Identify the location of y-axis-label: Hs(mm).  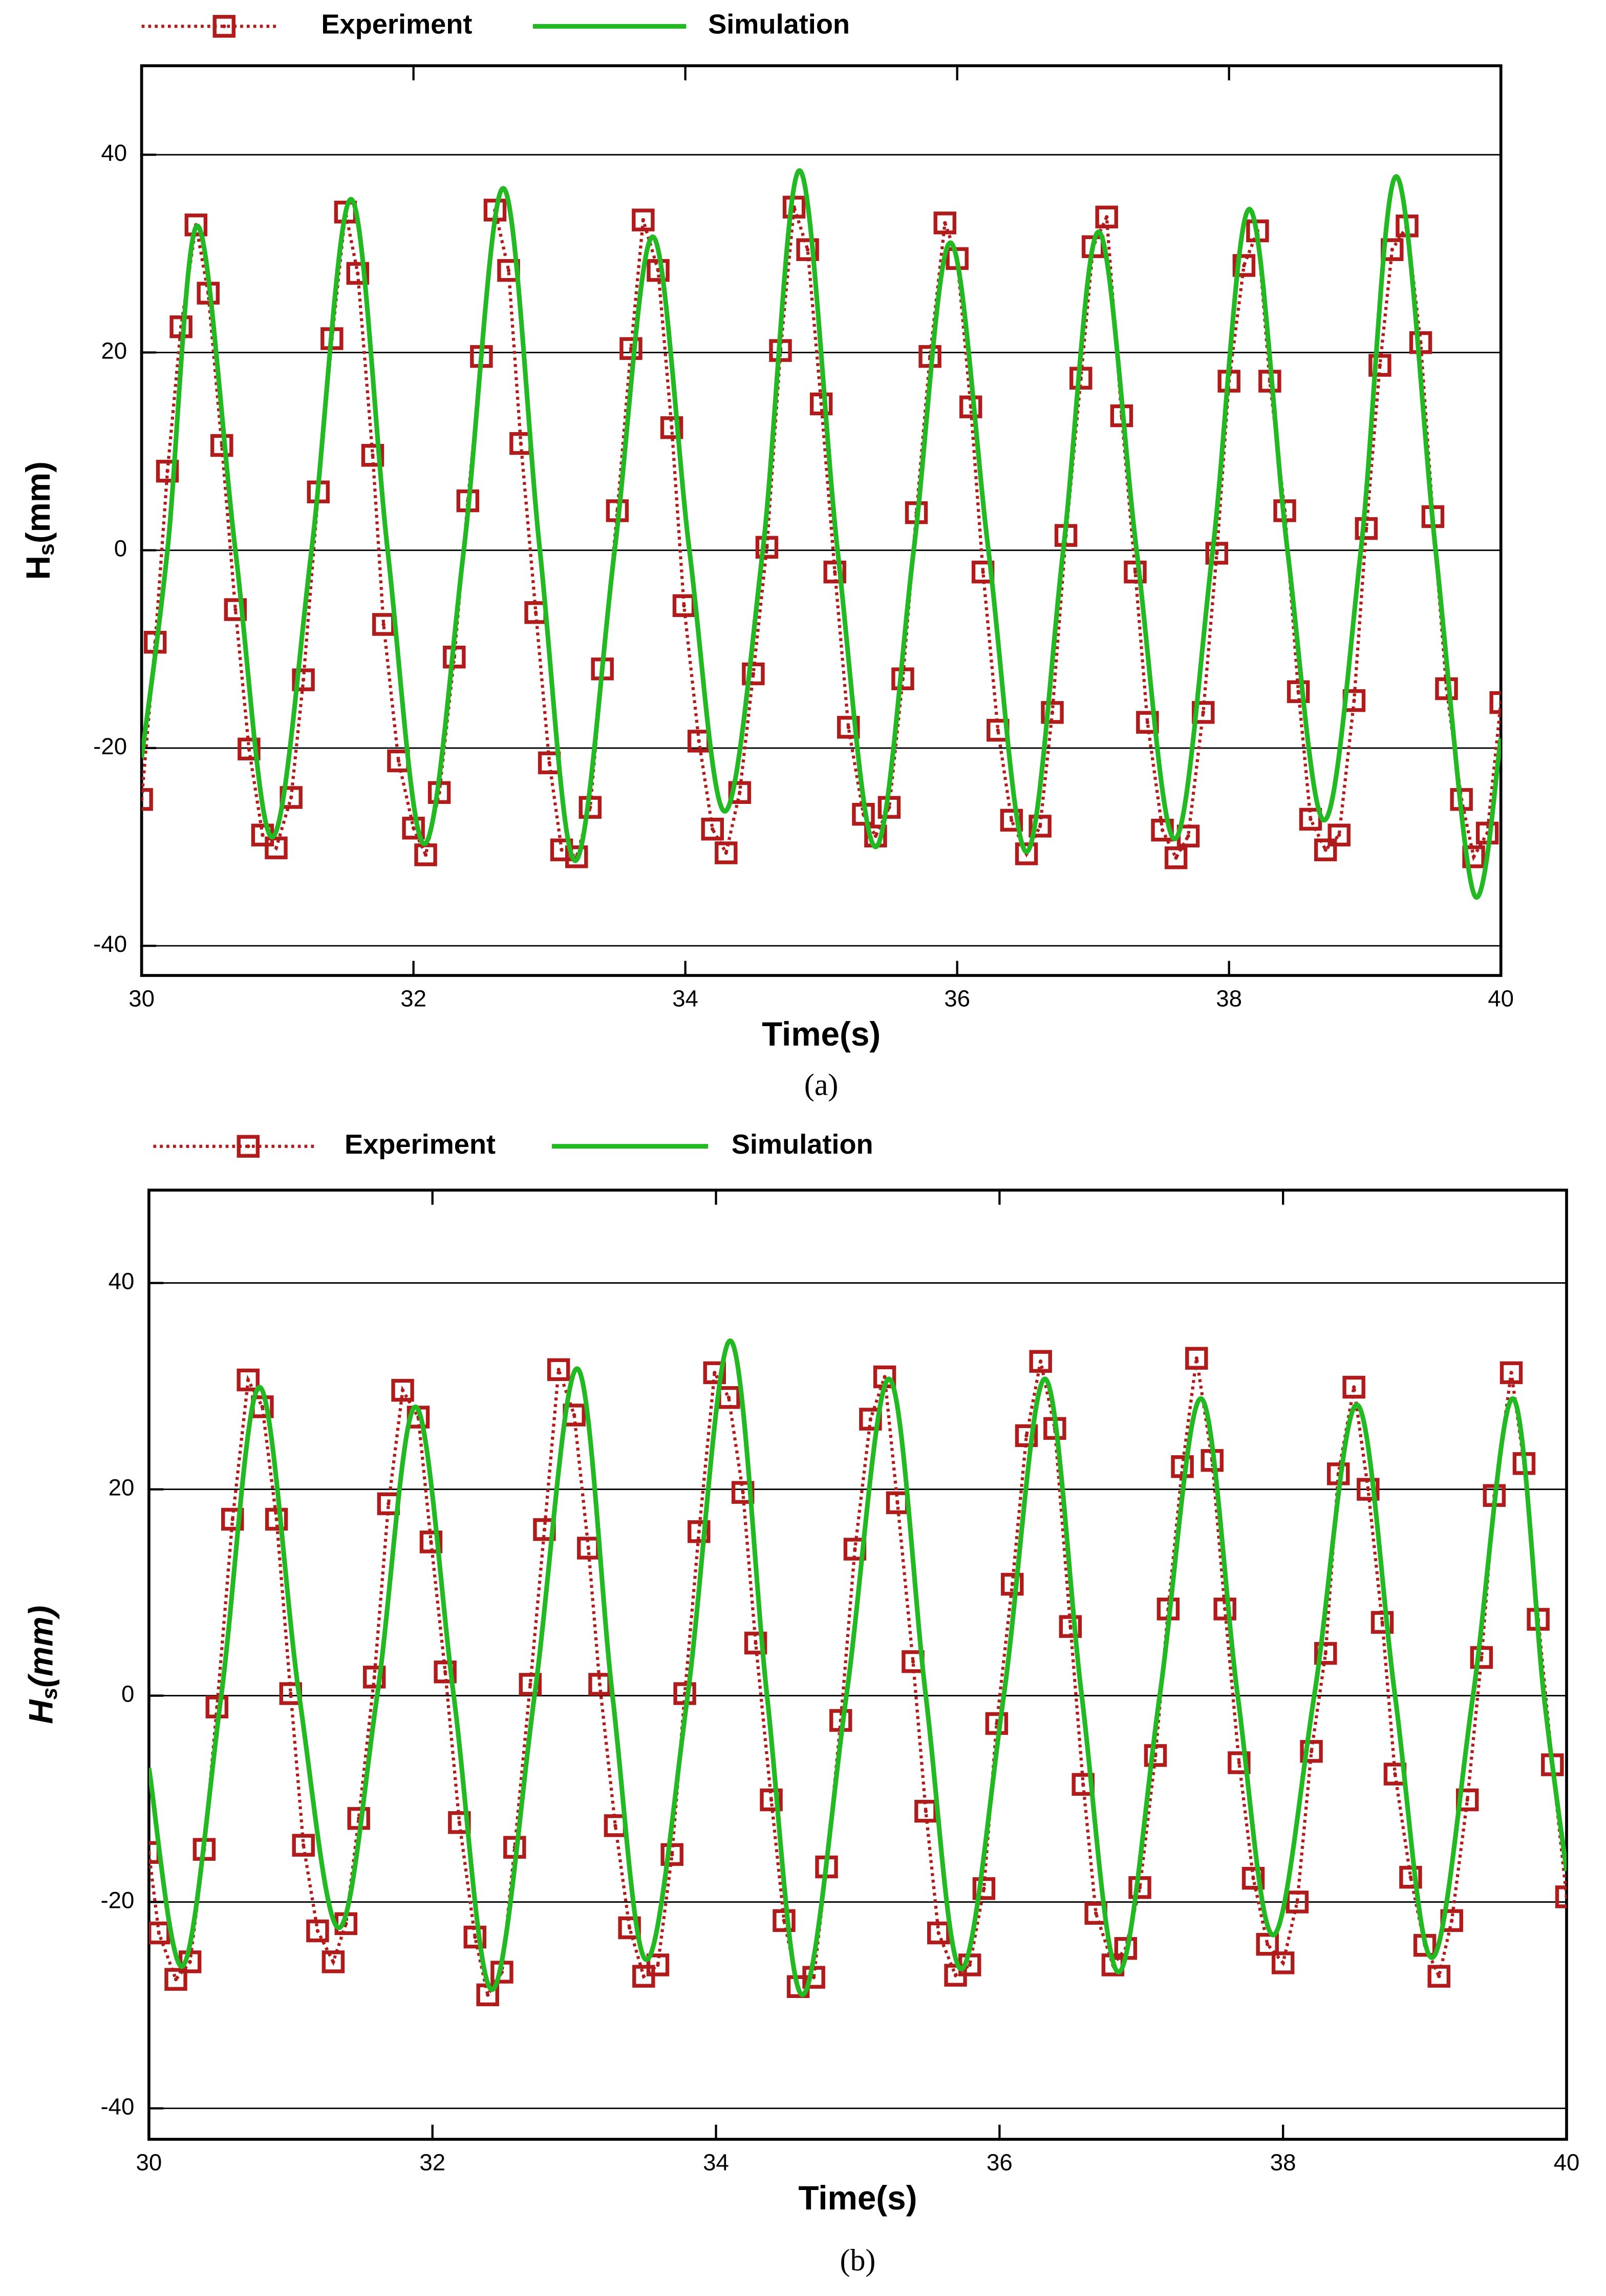
(42, 1665).